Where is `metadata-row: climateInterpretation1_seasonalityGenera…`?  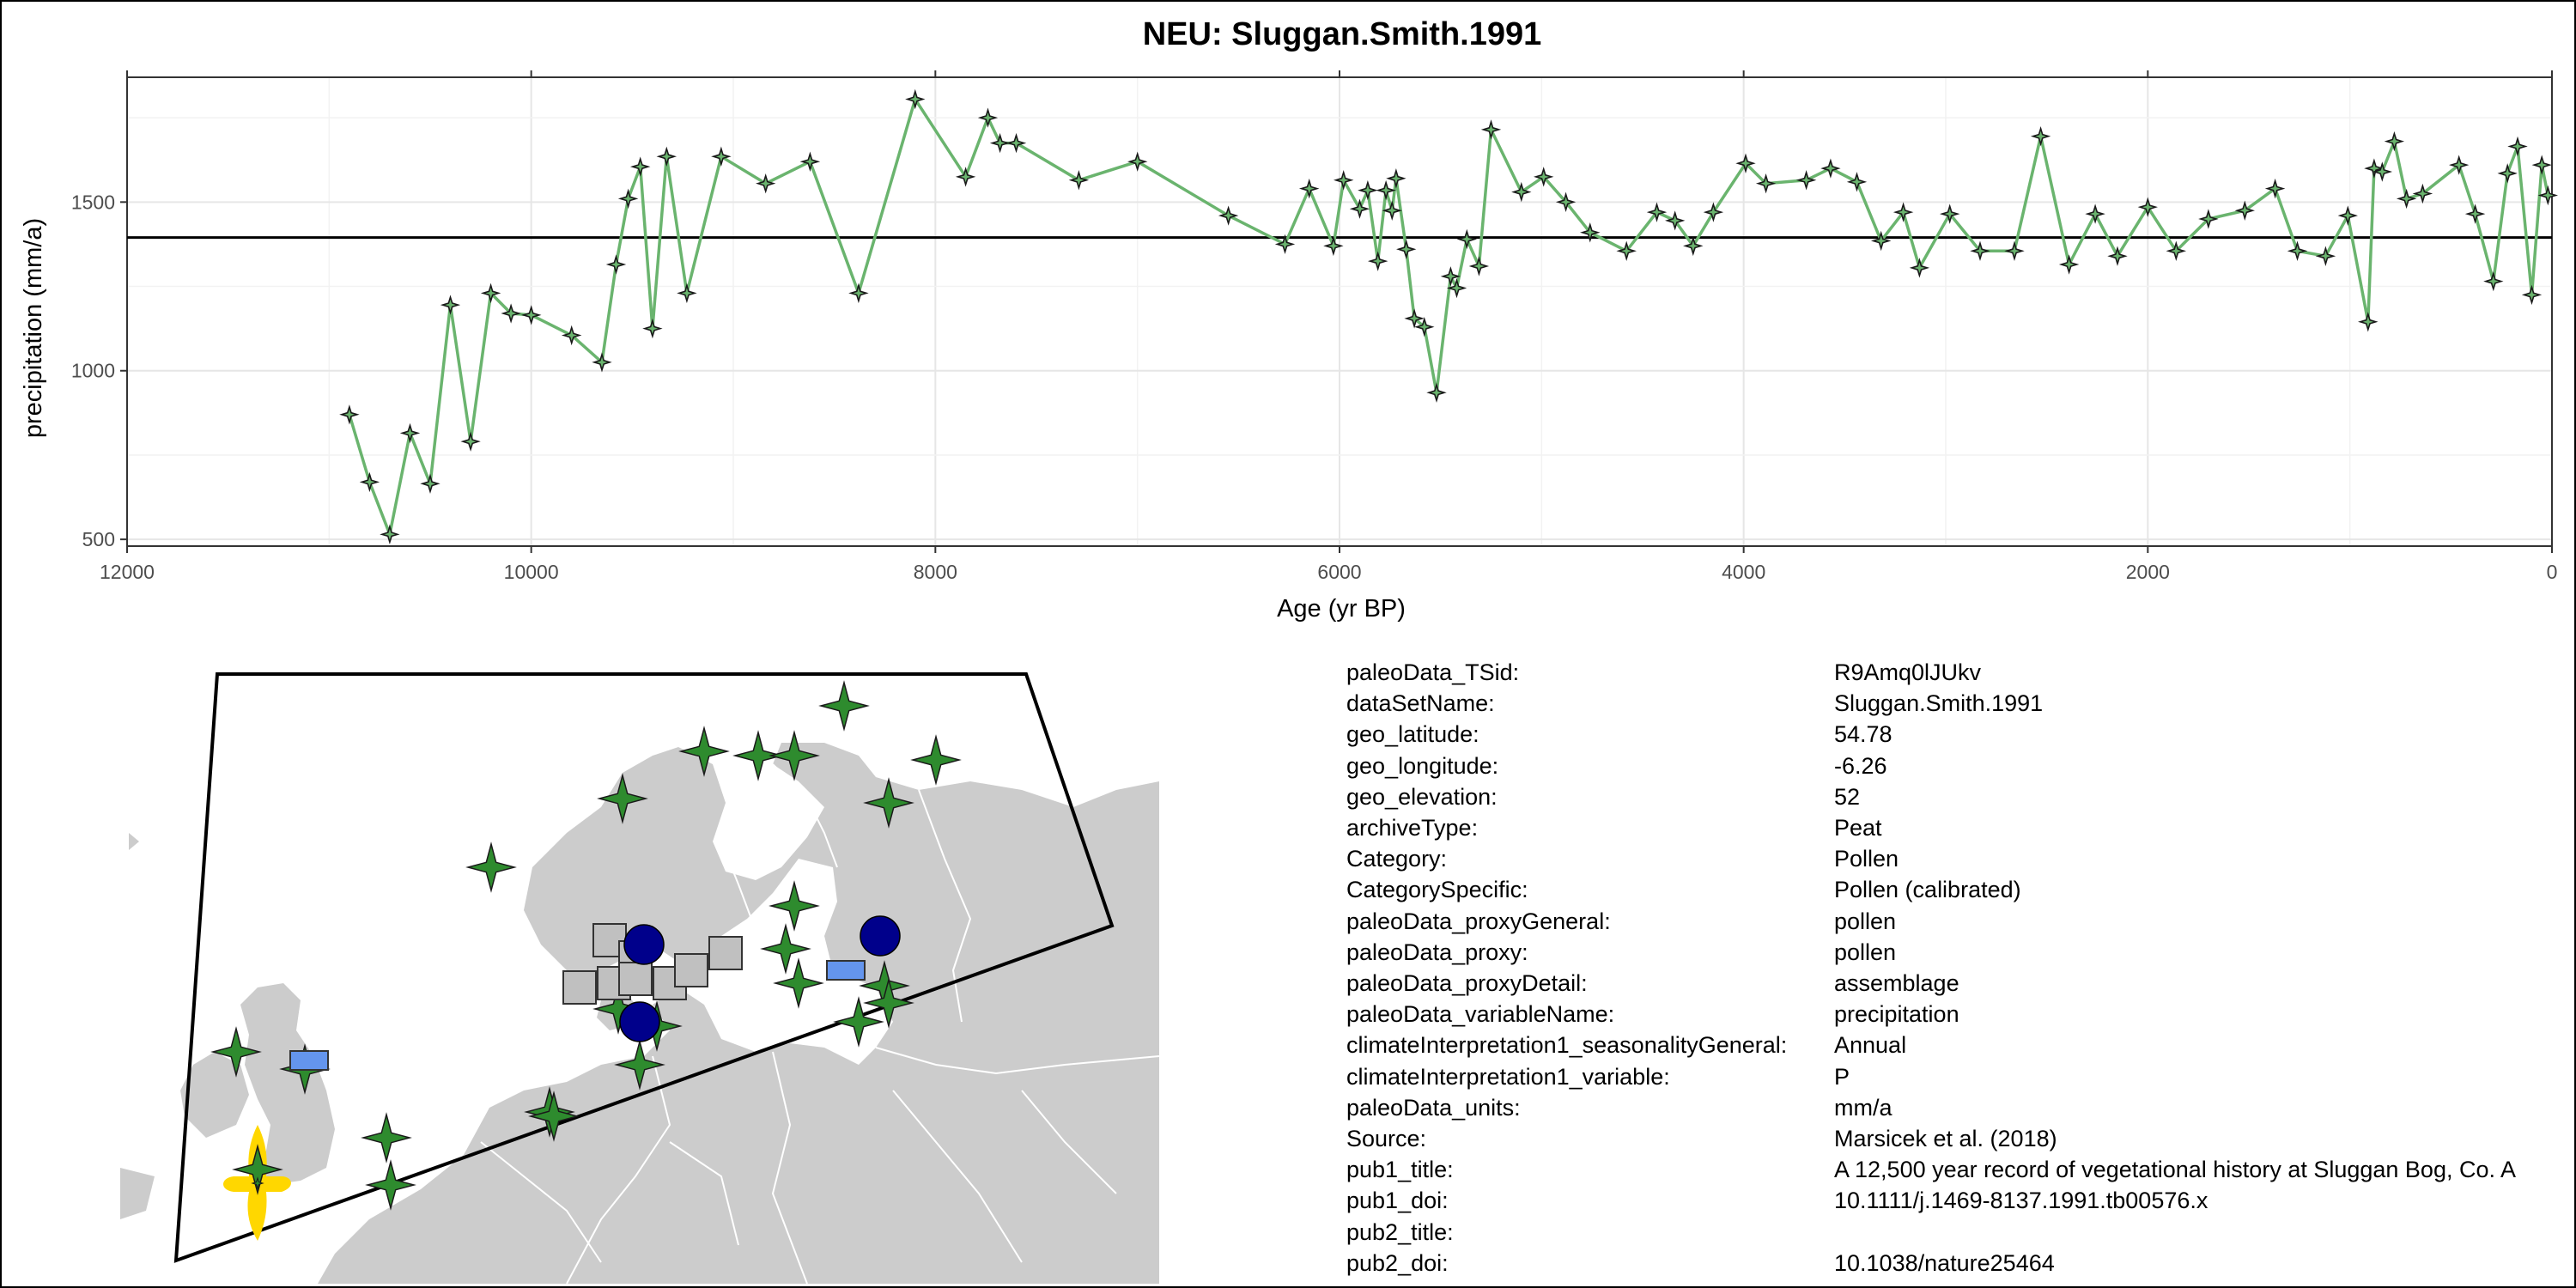
metadata-row: climateInterpretation1_seasonalityGenera… is located at coordinates (1960, 1047).